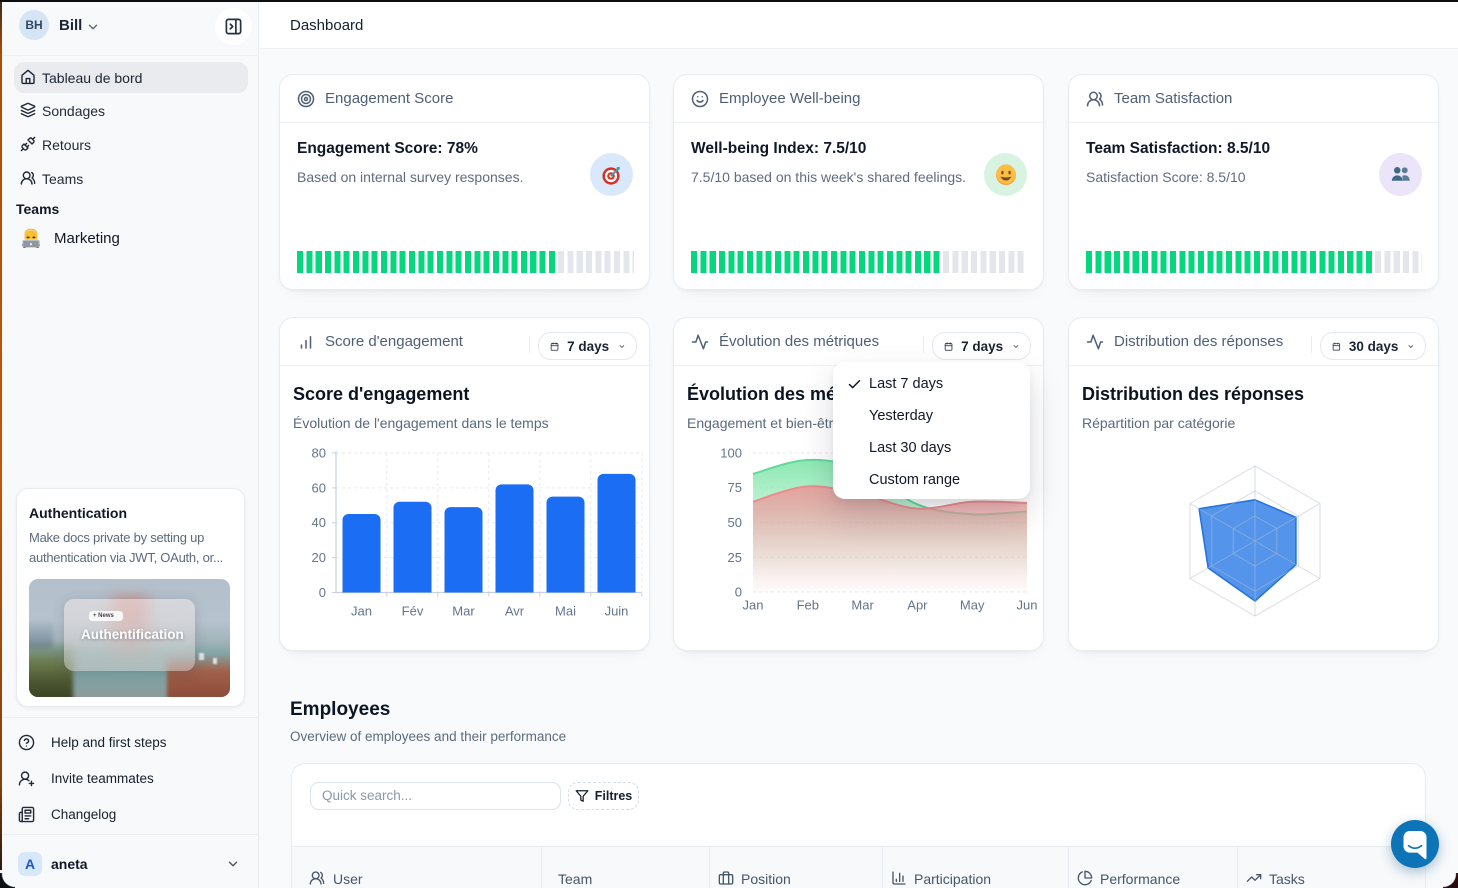 The height and width of the screenshot is (888, 1458). What do you see at coordinates (319, 522) in the screenshot?
I see `svg-text: 40` at bounding box center [319, 522].